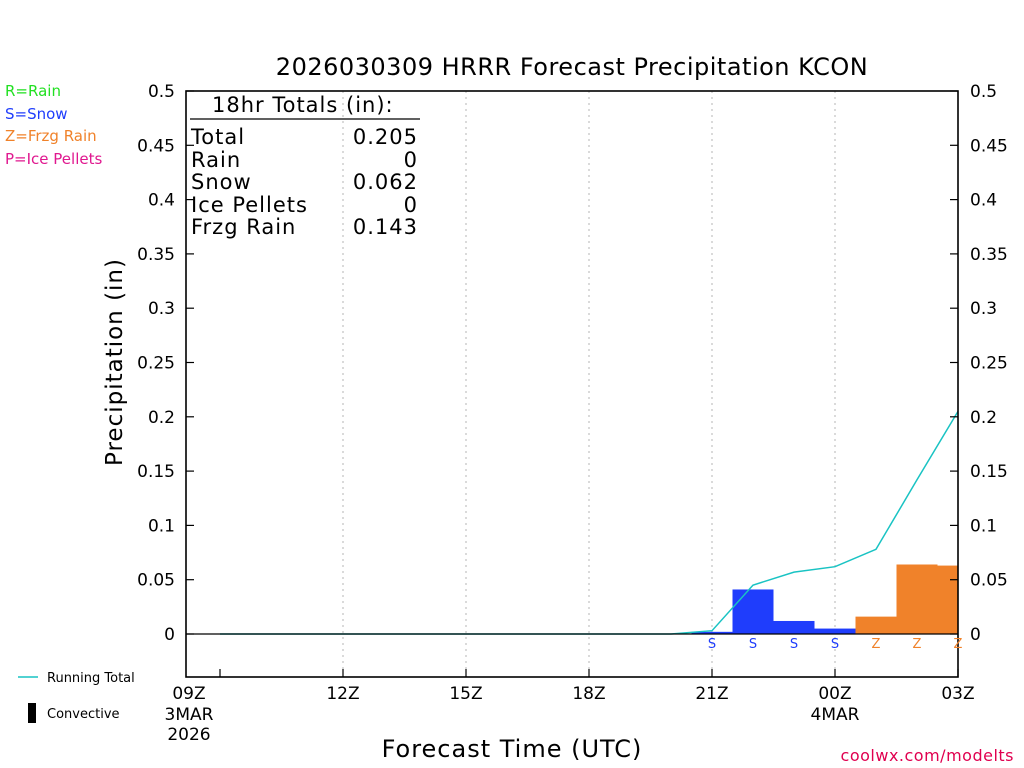 Image resolution: width=1024 pixels, height=768 pixels. I want to click on x-tick-label: 12Z, so click(342, 694).